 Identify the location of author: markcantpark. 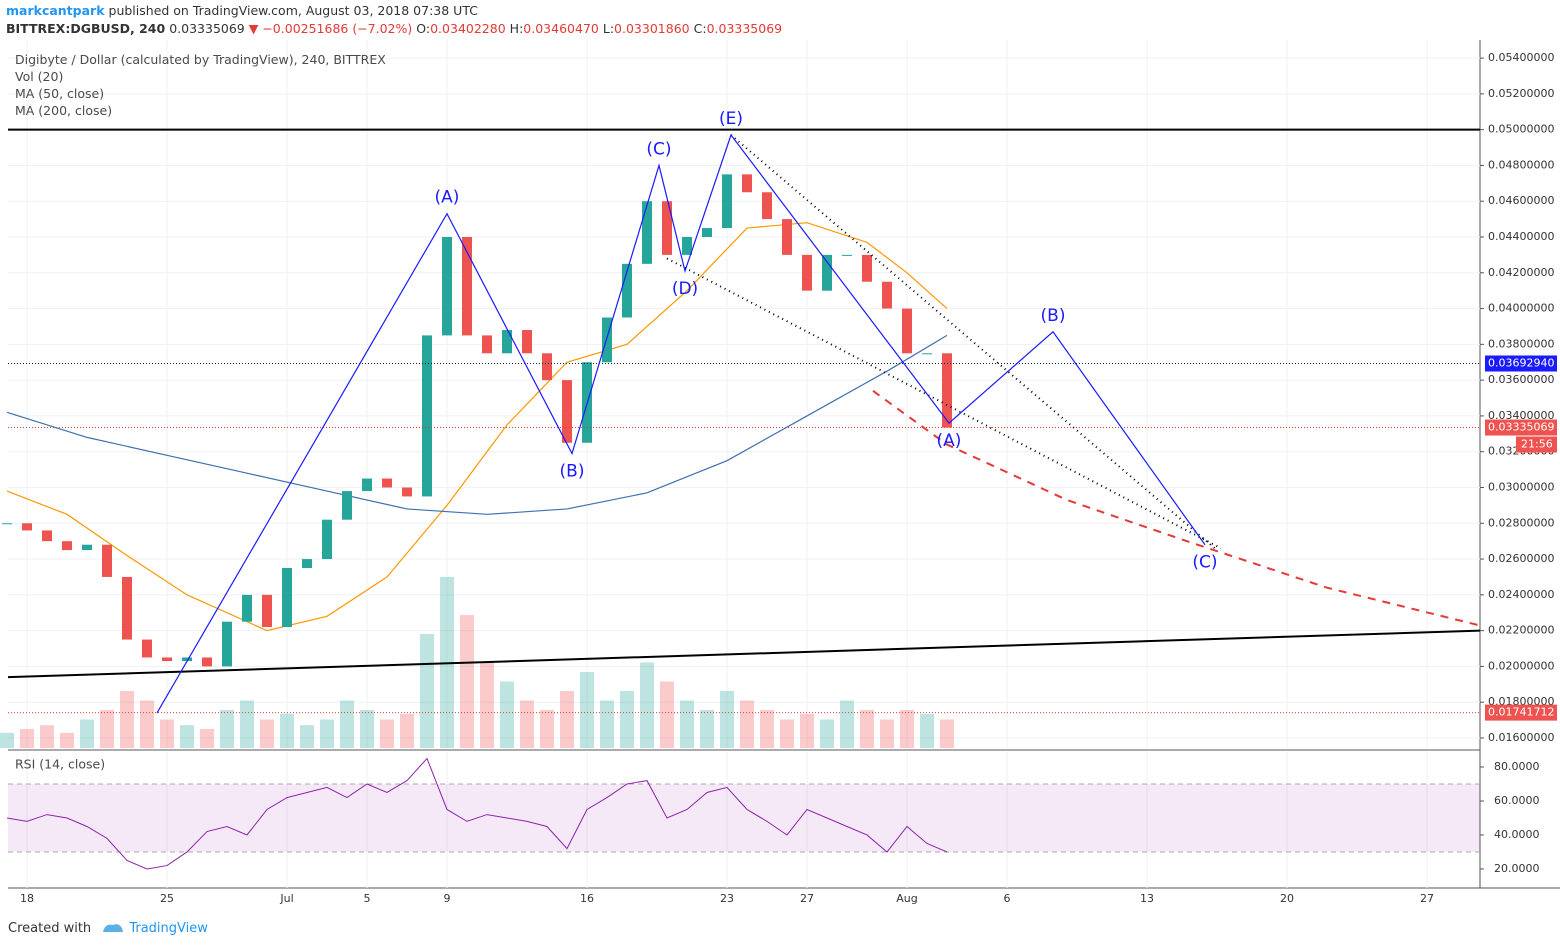
(55, 10).